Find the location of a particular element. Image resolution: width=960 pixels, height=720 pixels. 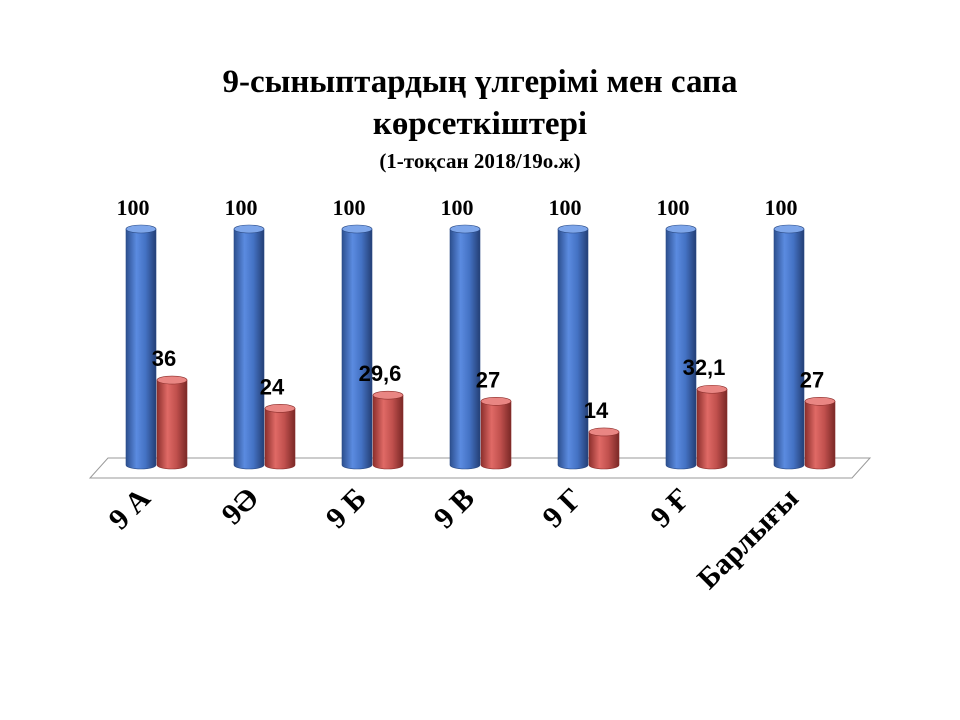

data-label-red-6: 27 is located at coordinates (812, 379).